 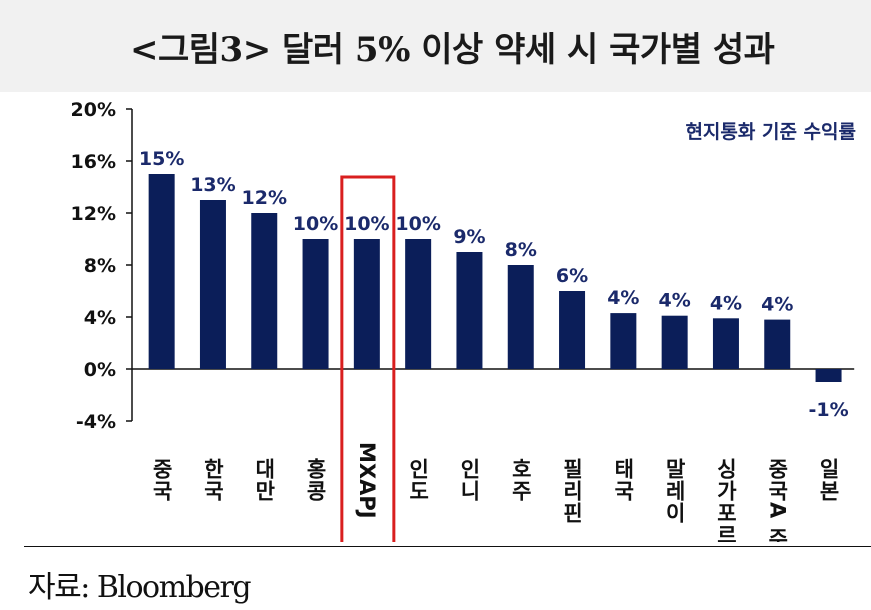 What do you see at coordinates (521, 480) in the screenshot?
I see `category-label: 호주` at bounding box center [521, 480].